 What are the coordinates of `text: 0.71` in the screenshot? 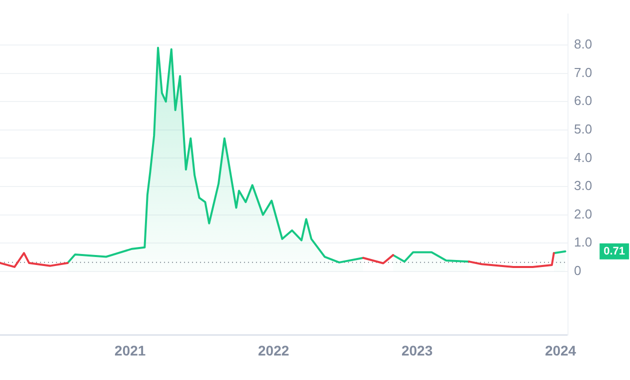 It's located at (615, 251).